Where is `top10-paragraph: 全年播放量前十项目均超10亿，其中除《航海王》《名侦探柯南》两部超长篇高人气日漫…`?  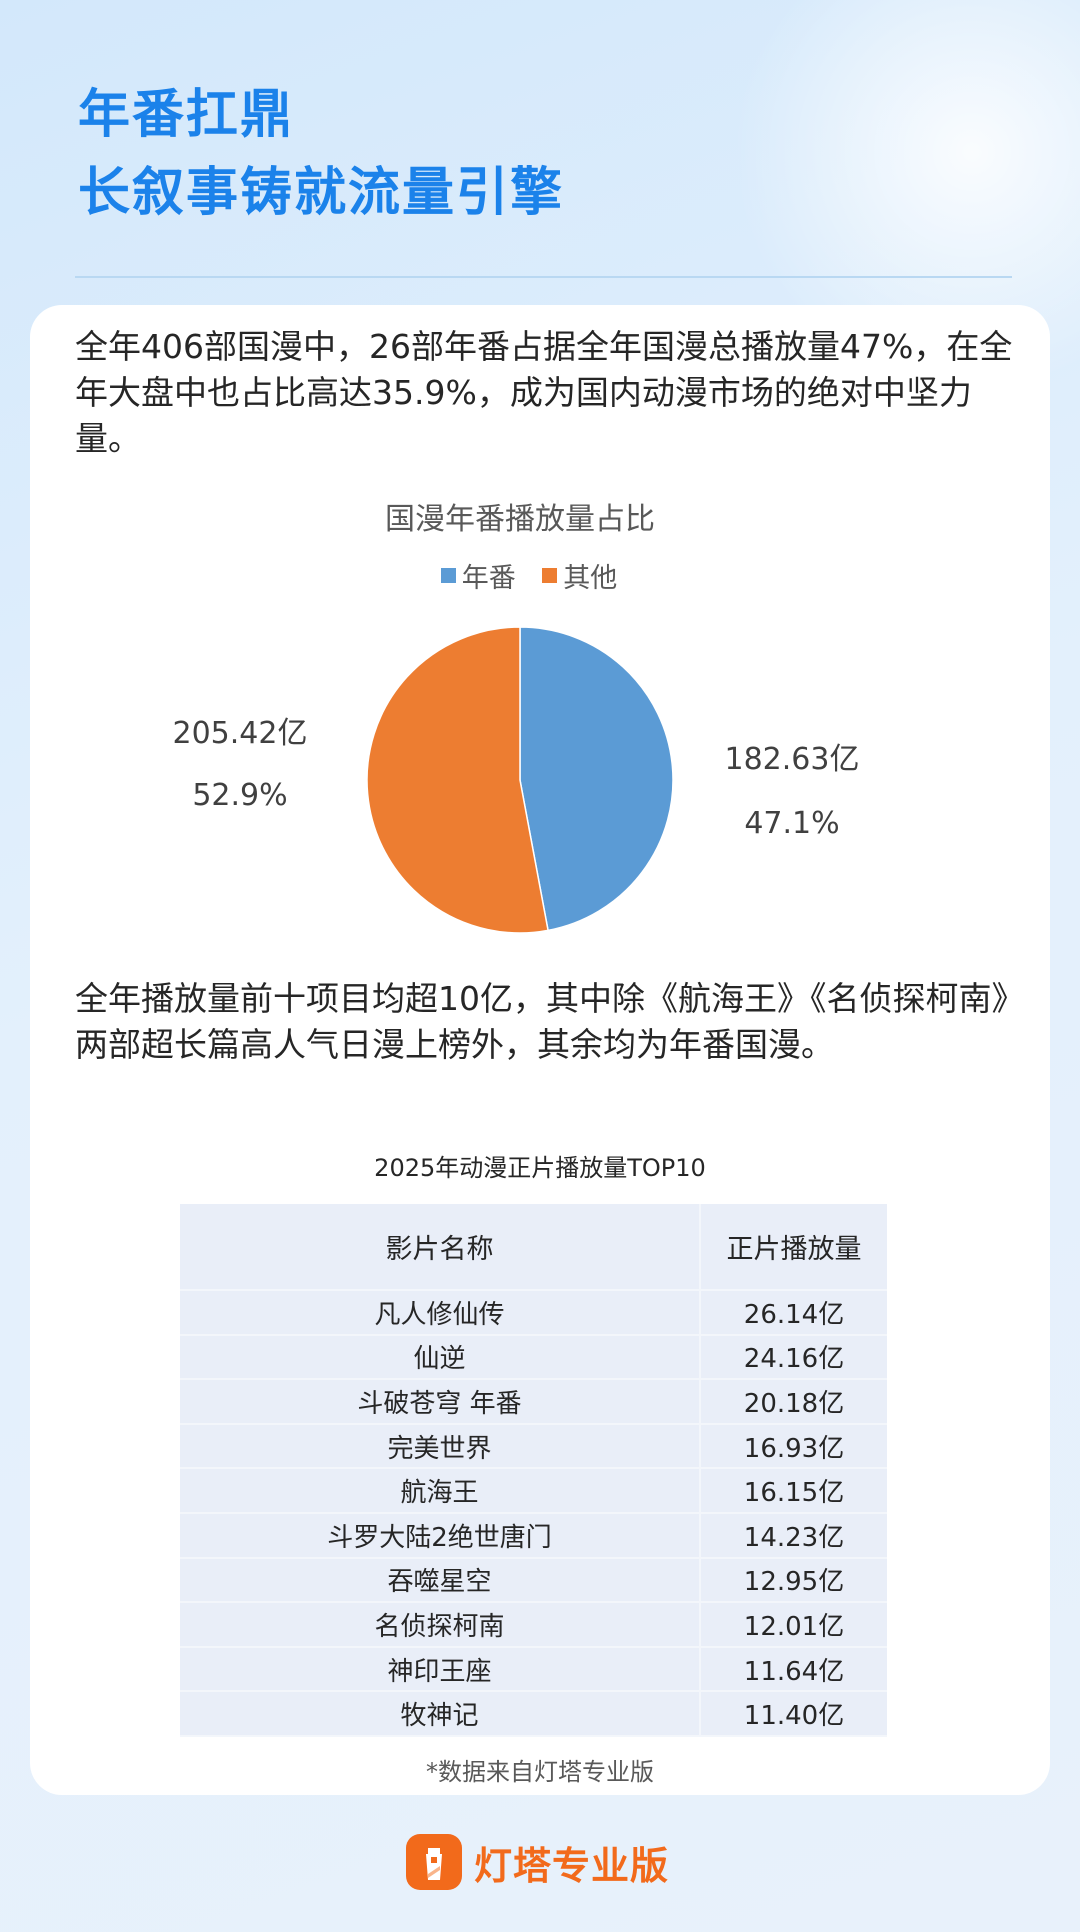
top10-paragraph: 全年播放量前十项目均超10亿，其中除《航海王》《名侦探柯南》两部超长篇高人气日漫… is located at coordinates (541, 1021).